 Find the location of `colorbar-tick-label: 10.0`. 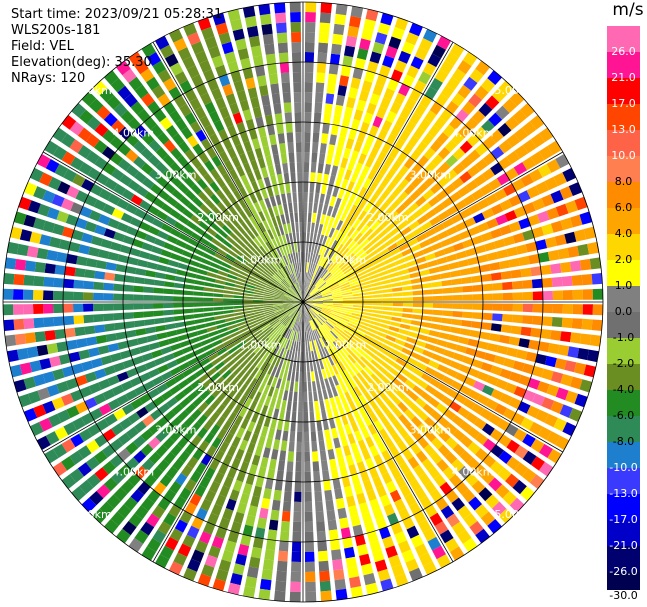

colorbar-tick-label: 10.0 is located at coordinates (623, 155).